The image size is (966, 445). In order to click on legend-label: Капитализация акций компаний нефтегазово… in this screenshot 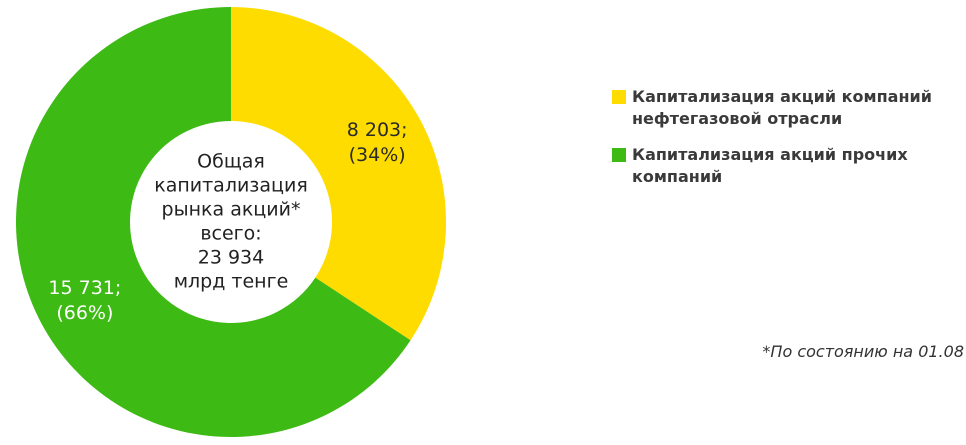, I will do `click(782, 107)`.